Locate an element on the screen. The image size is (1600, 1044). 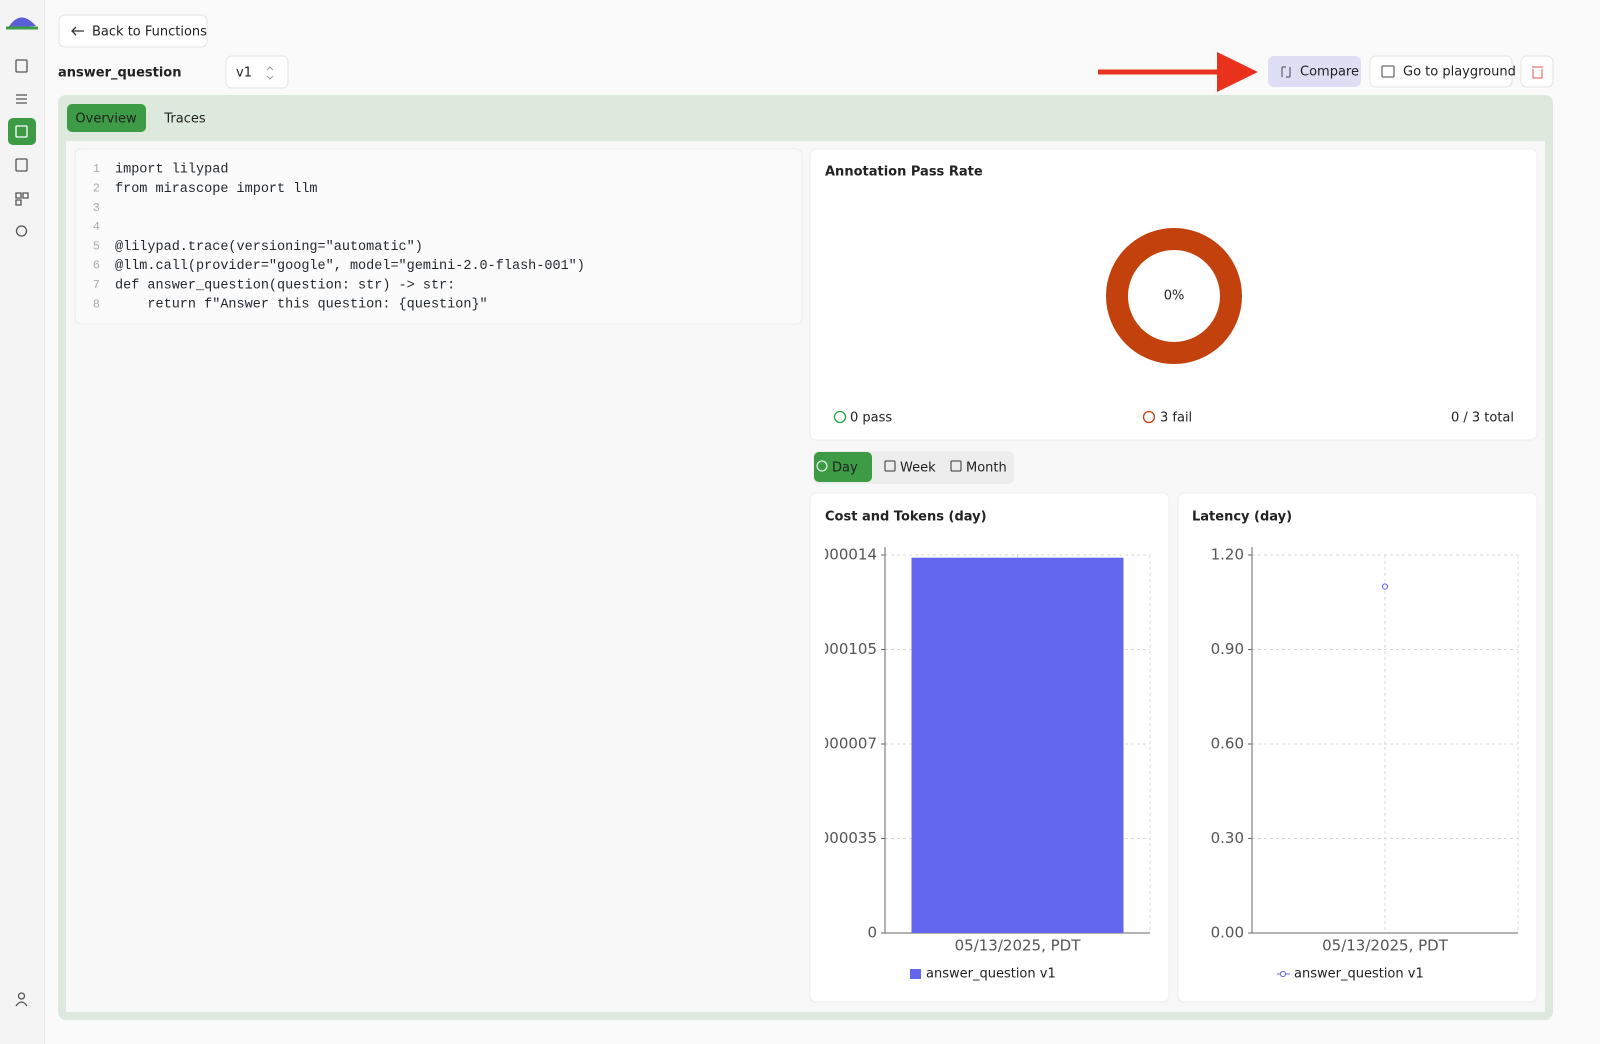
period-option: Week is located at coordinates (910, 468).